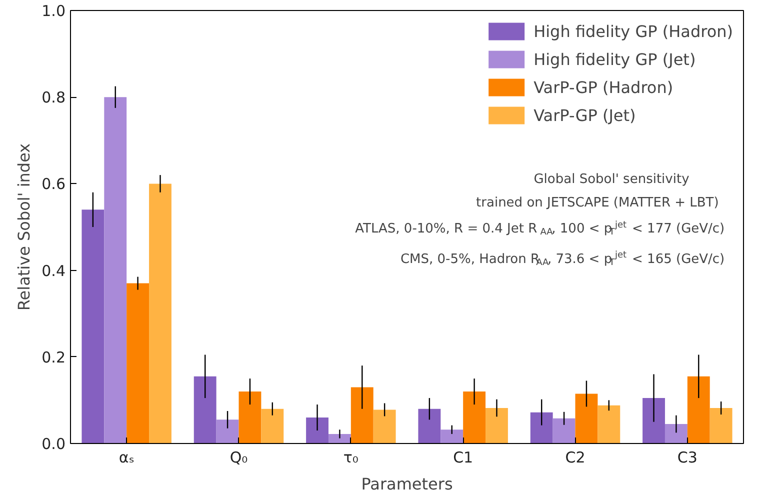 The width and height of the screenshot is (773, 496). Describe the element at coordinates (126, 457) in the screenshot. I see `x-tick-label: αₛ` at that location.